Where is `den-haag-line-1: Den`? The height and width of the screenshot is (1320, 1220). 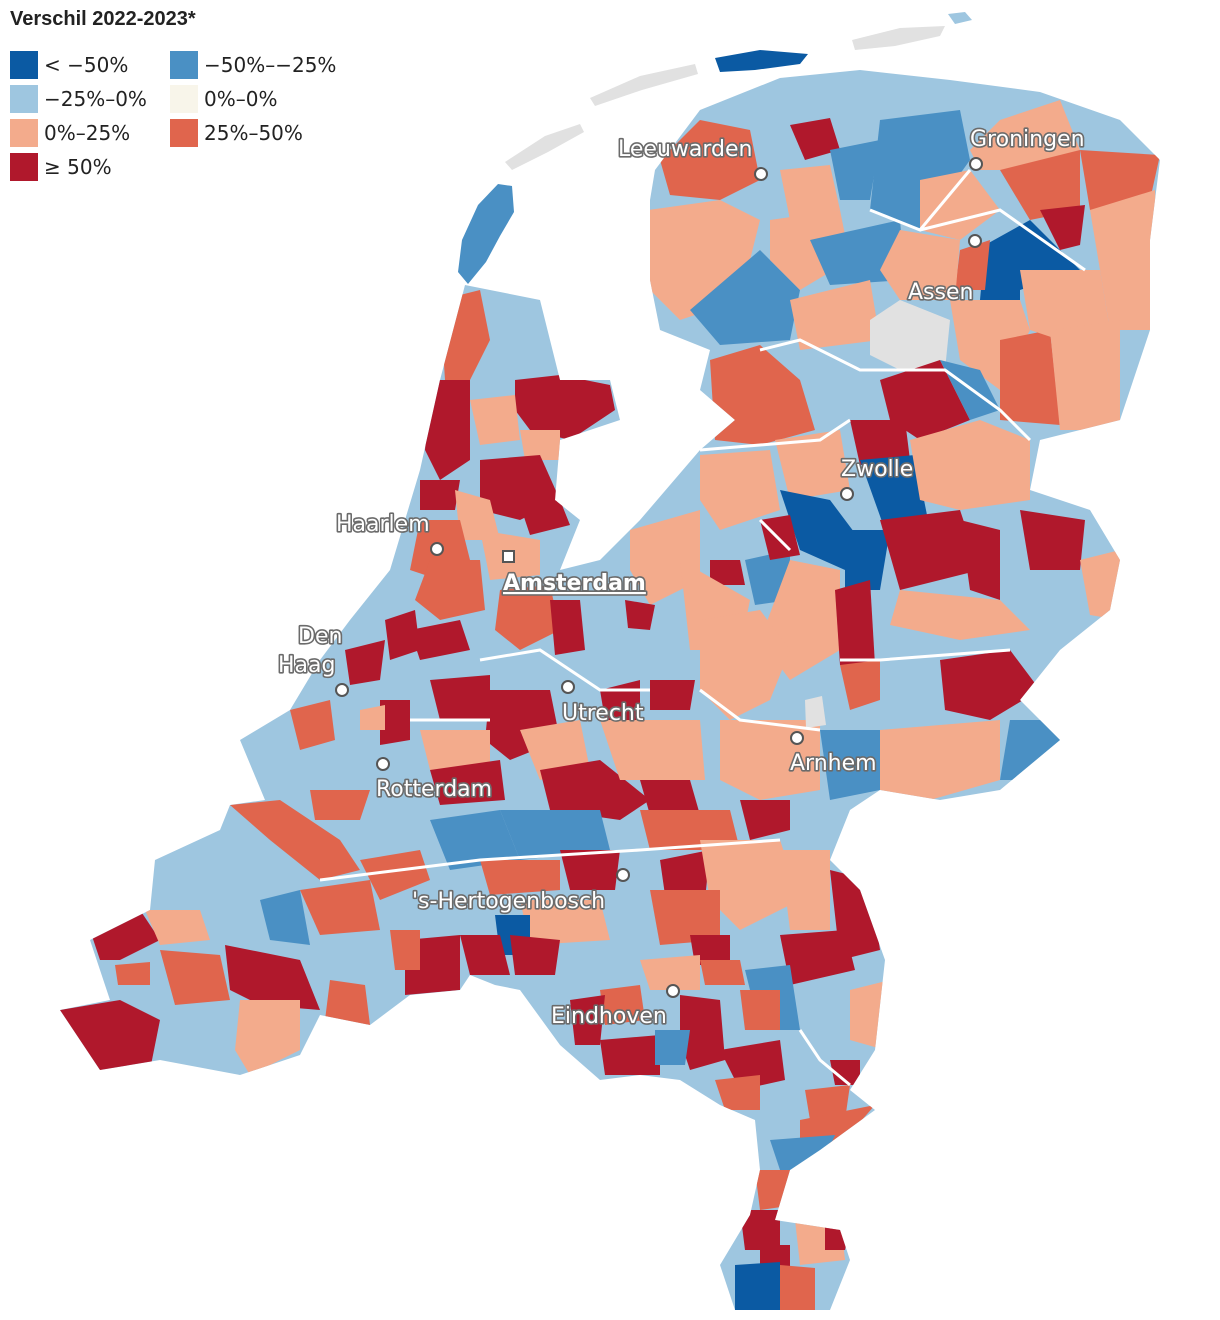 den-haag-line-1: Den is located at coordinates (320, 636).